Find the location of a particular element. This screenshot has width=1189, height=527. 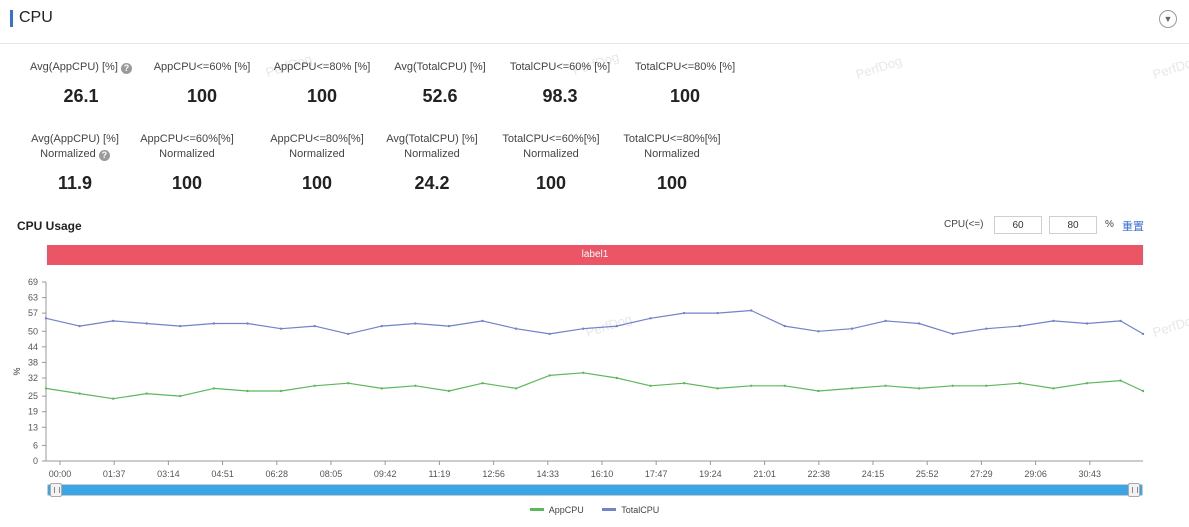

y-tick-label: 6 is located at coordinates (35, 445).